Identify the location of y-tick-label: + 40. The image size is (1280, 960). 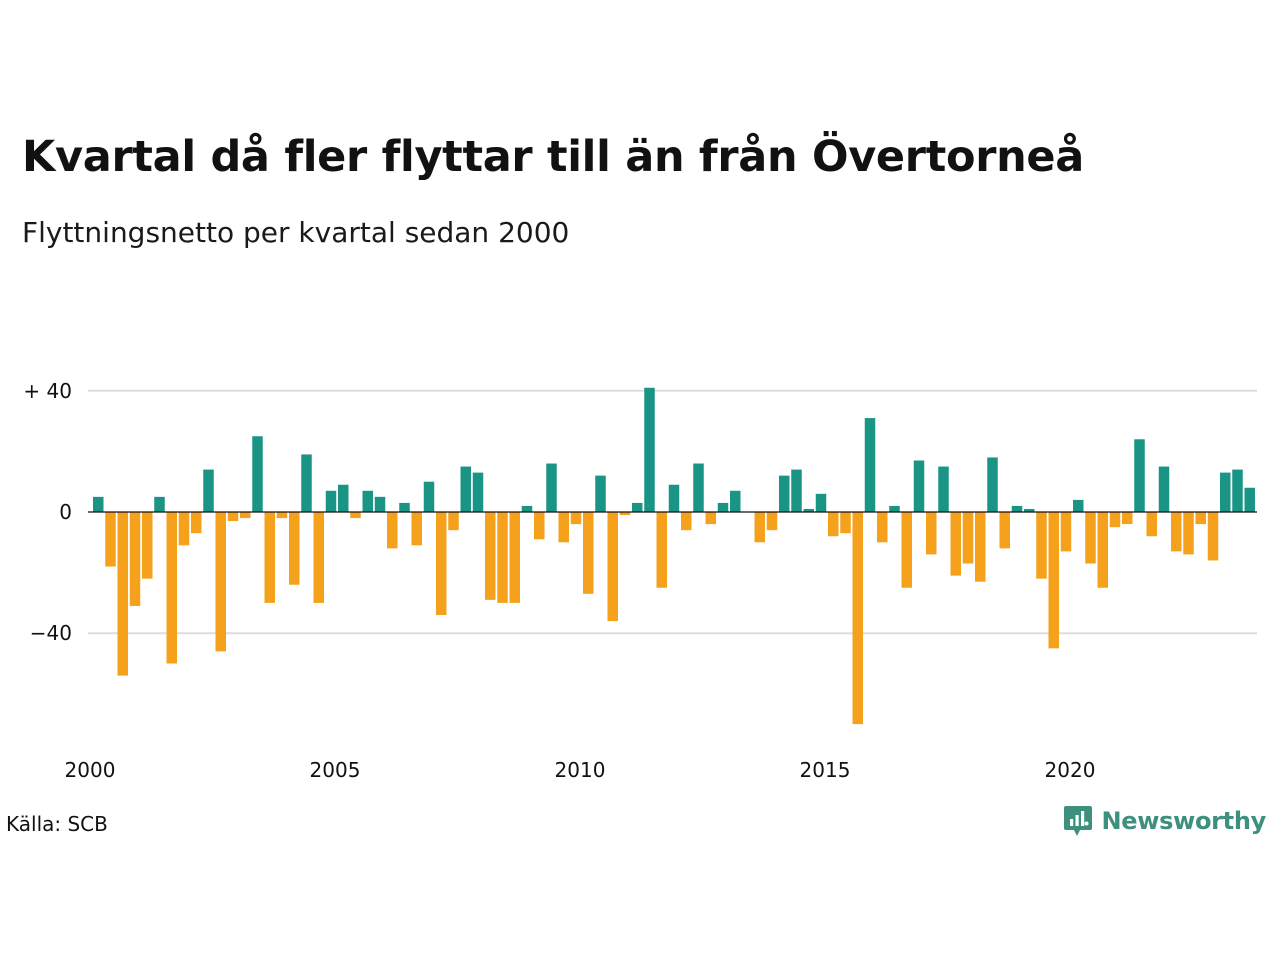
(47, 391).